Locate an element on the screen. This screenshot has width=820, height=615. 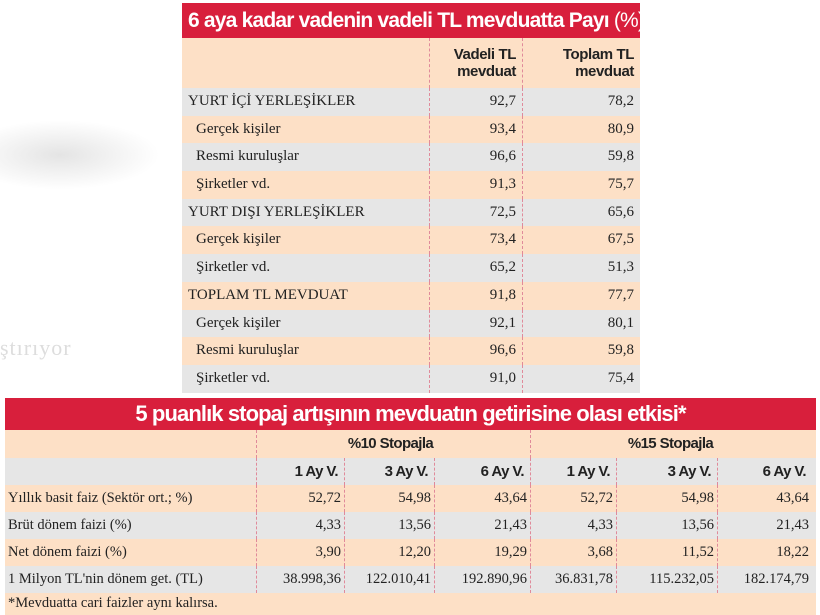
row-label: 1 Milyon TL'nin dönem get. (TL) is located at coordinates (105, 579).